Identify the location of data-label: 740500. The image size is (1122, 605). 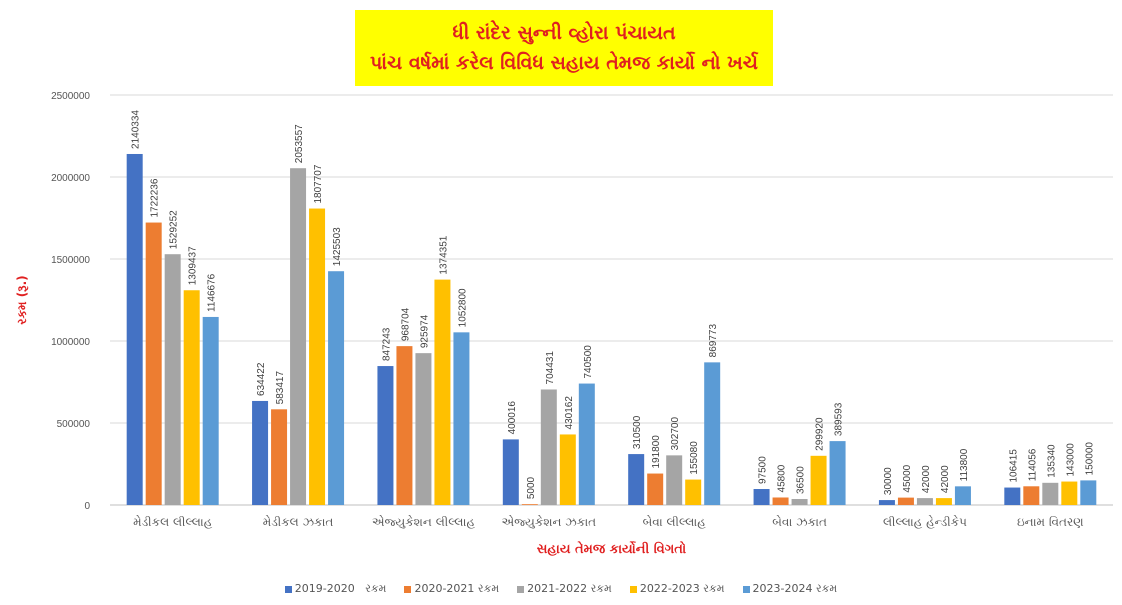
(588, 362).